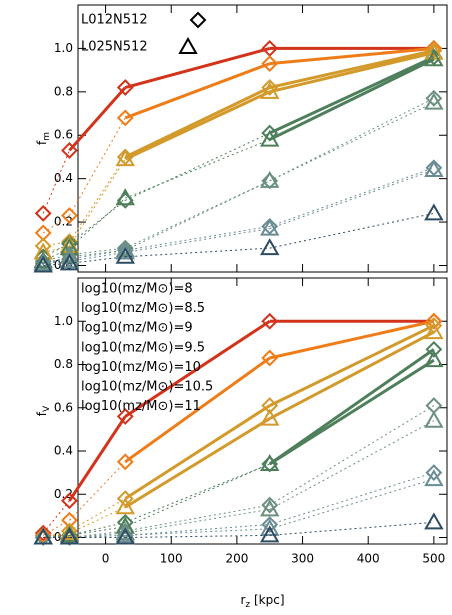  Describe the element at coordinates (141, 367) in the screenshot. I see `legend-label: log10(mz/M⊙)=10` at that location.